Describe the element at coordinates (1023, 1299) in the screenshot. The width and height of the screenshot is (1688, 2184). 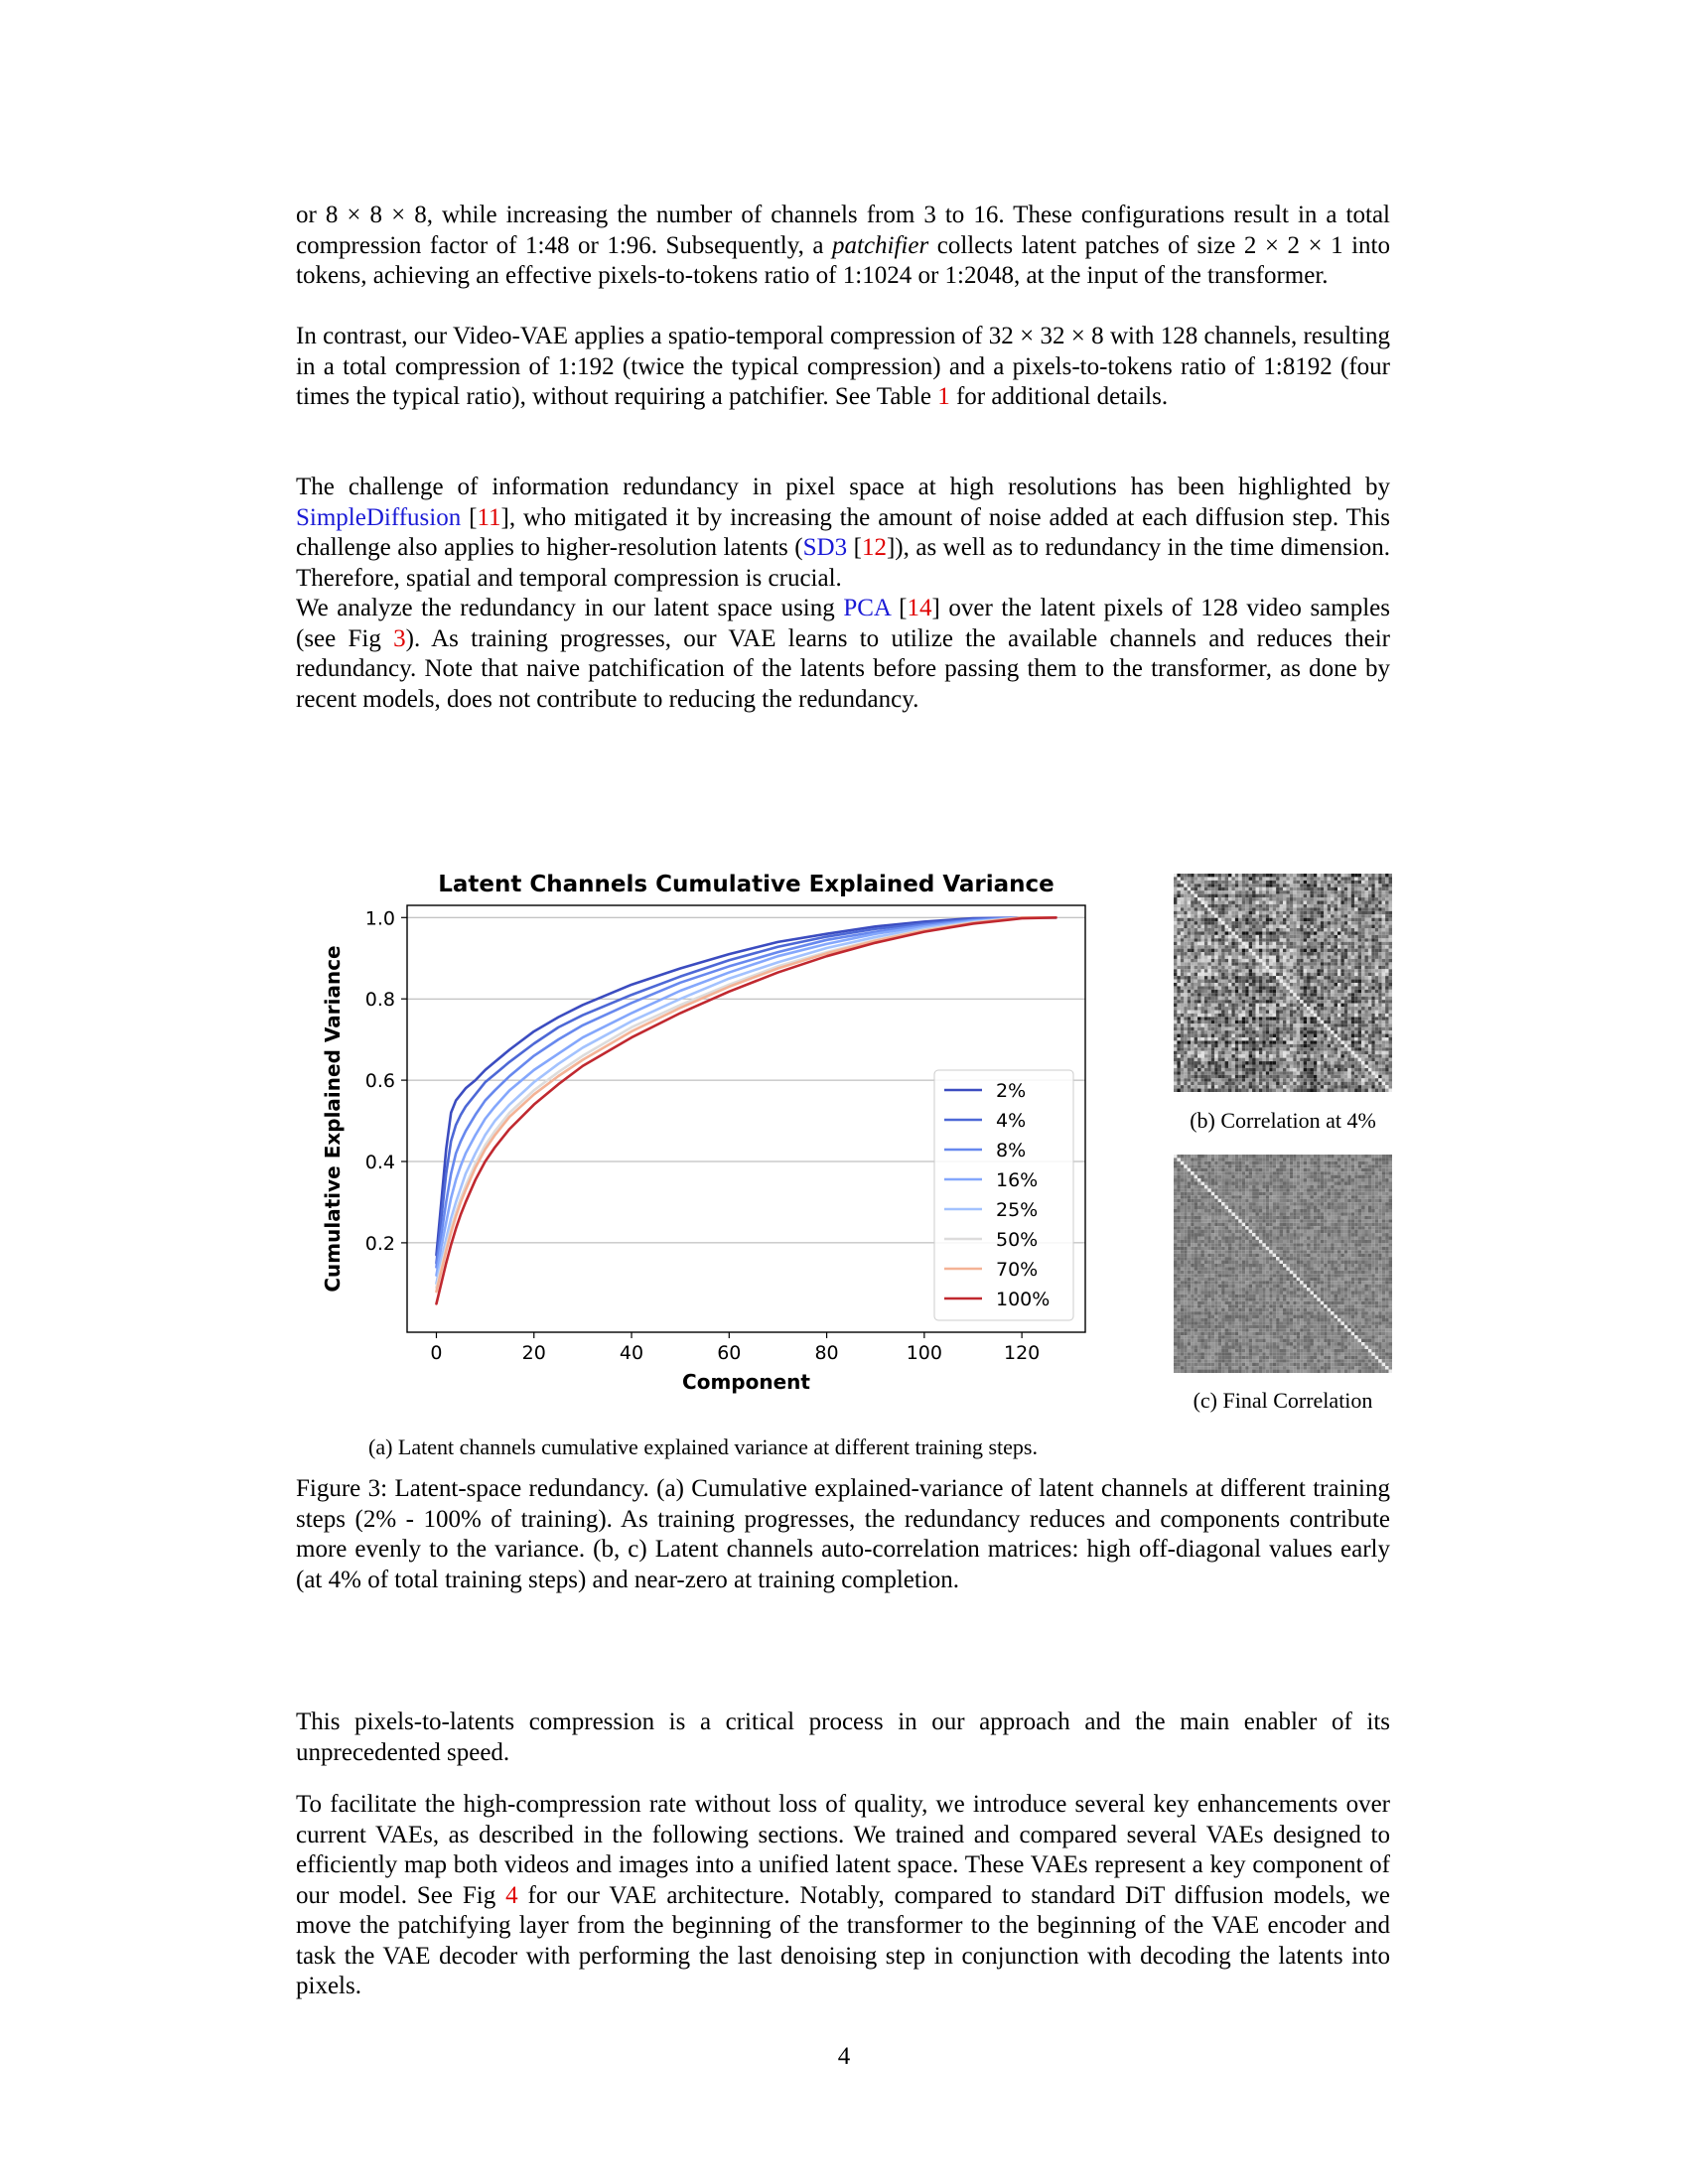
I see `legend-label: 100%` at that location.